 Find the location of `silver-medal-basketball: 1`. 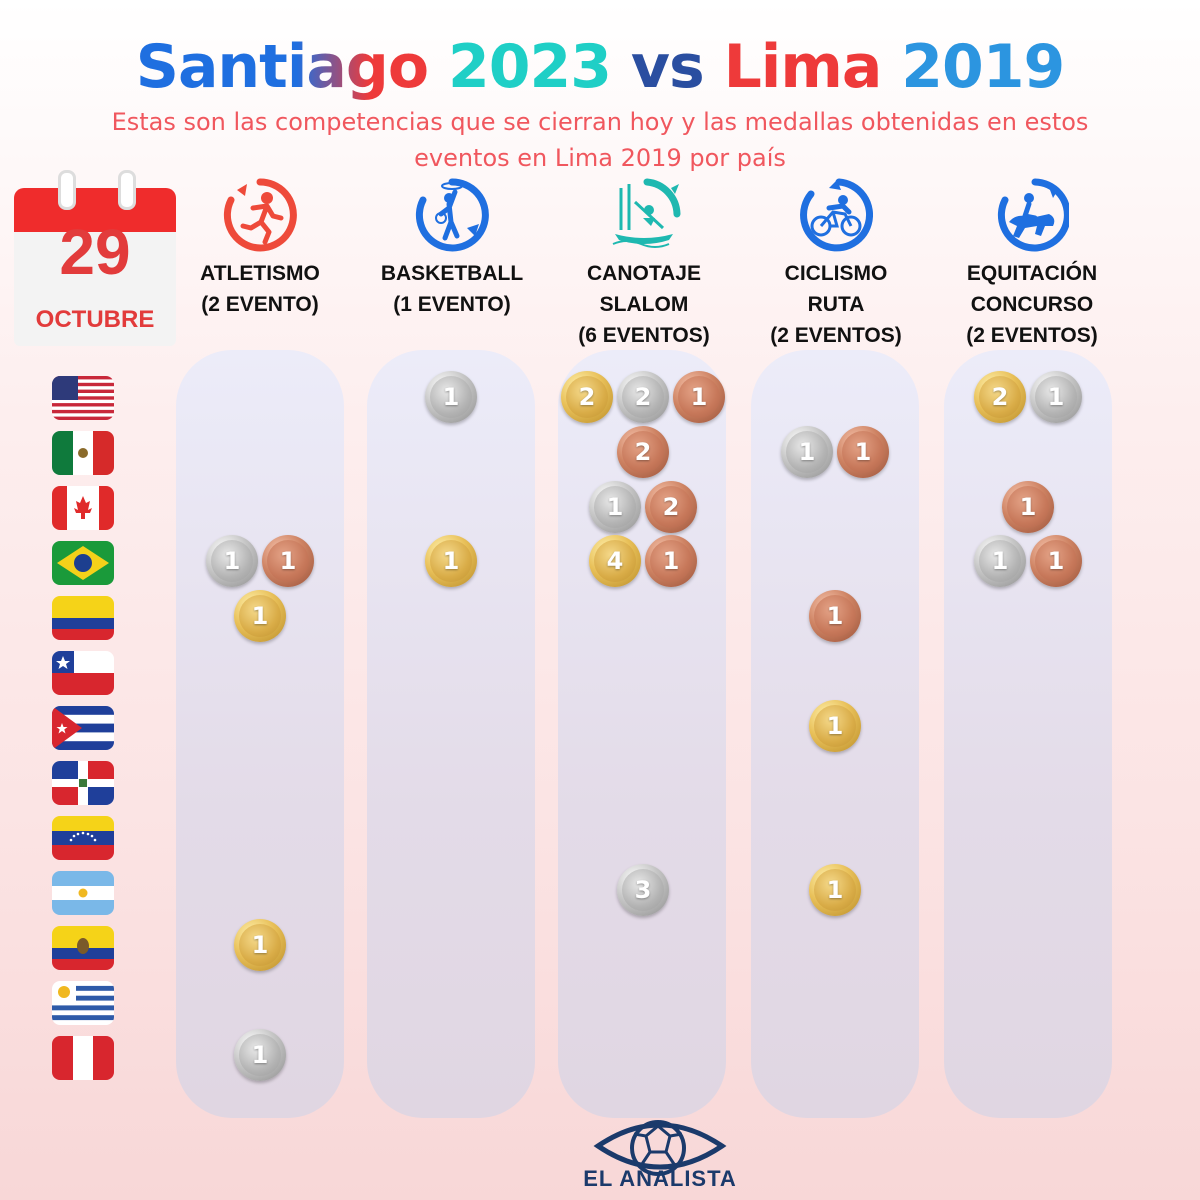

silver-medal-basketball: 1 is located at coordinates (451, 397).